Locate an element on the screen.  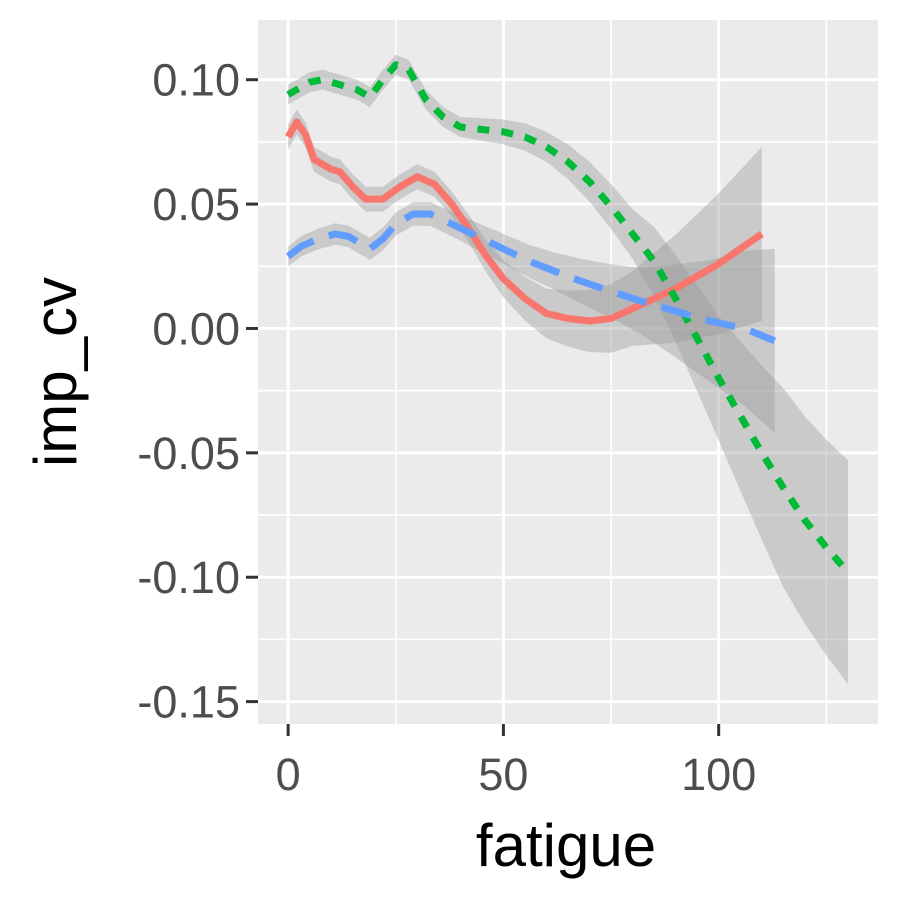
x-axis-ticks: 0 50 100 is located at coordinates (516, 762).